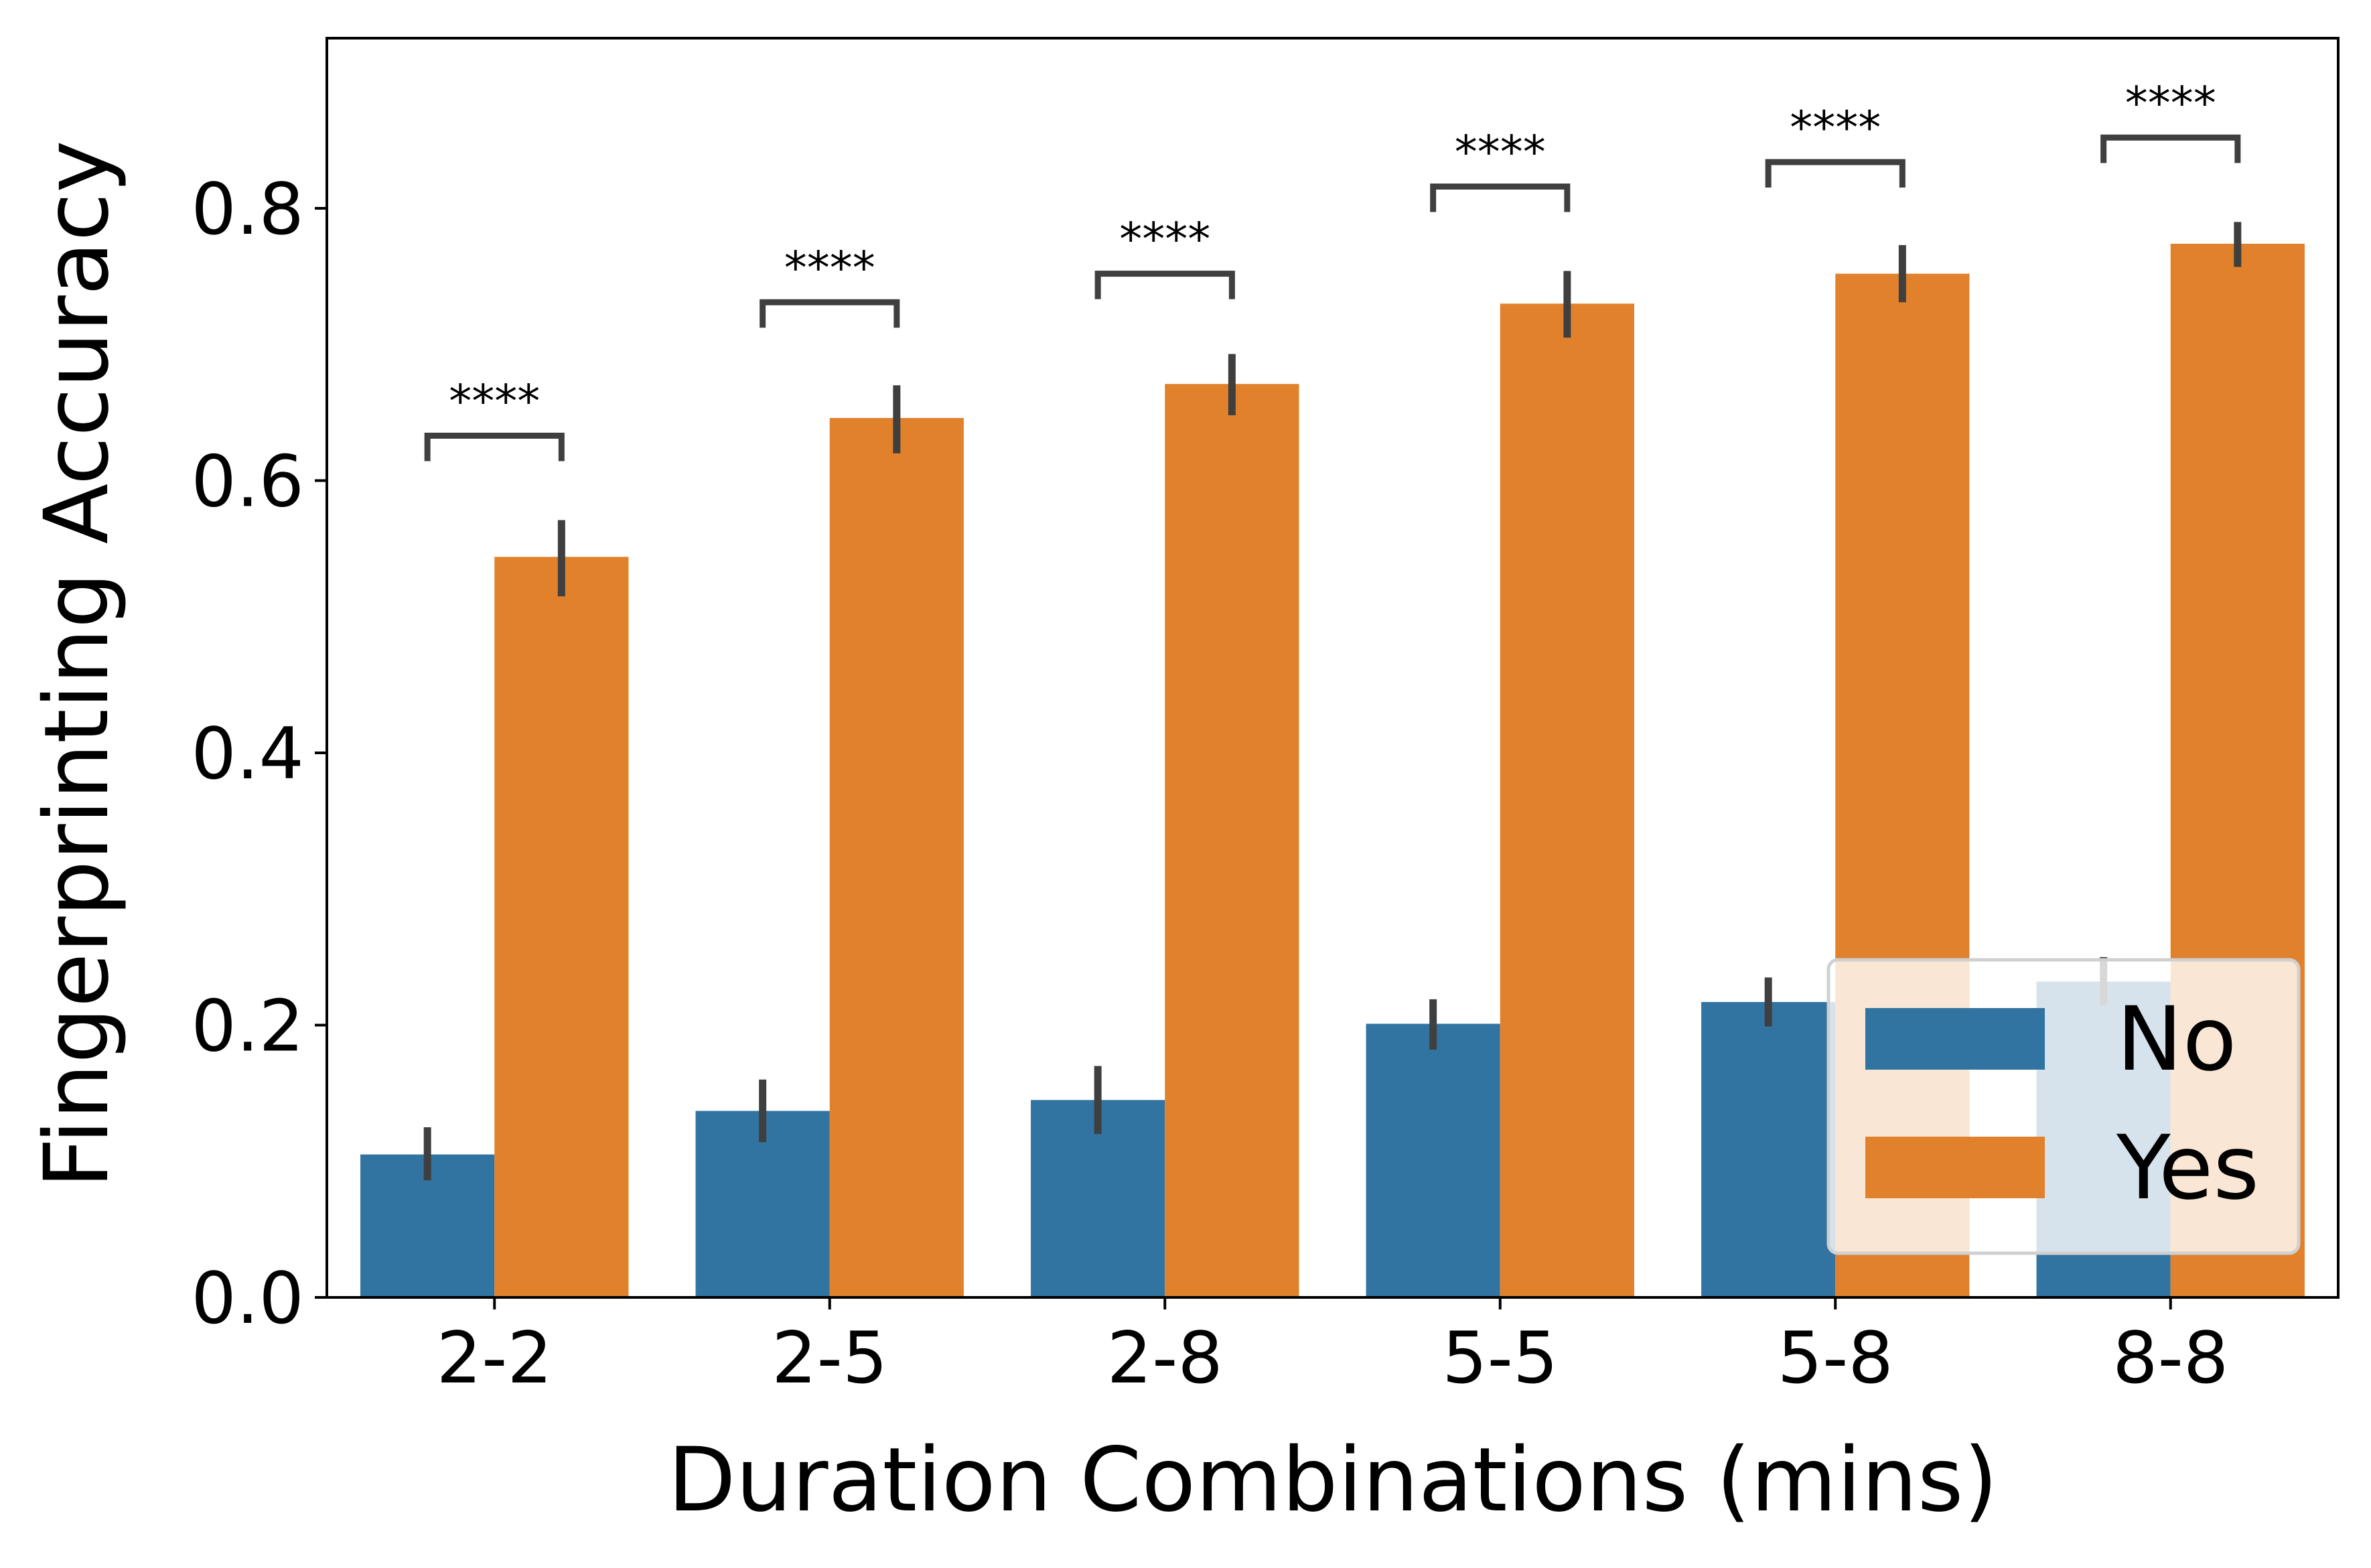 The height and width of the screenshot is (1568, 2371). I want to click on y-tick-label-0.4: 0.4, so click(247, 754).